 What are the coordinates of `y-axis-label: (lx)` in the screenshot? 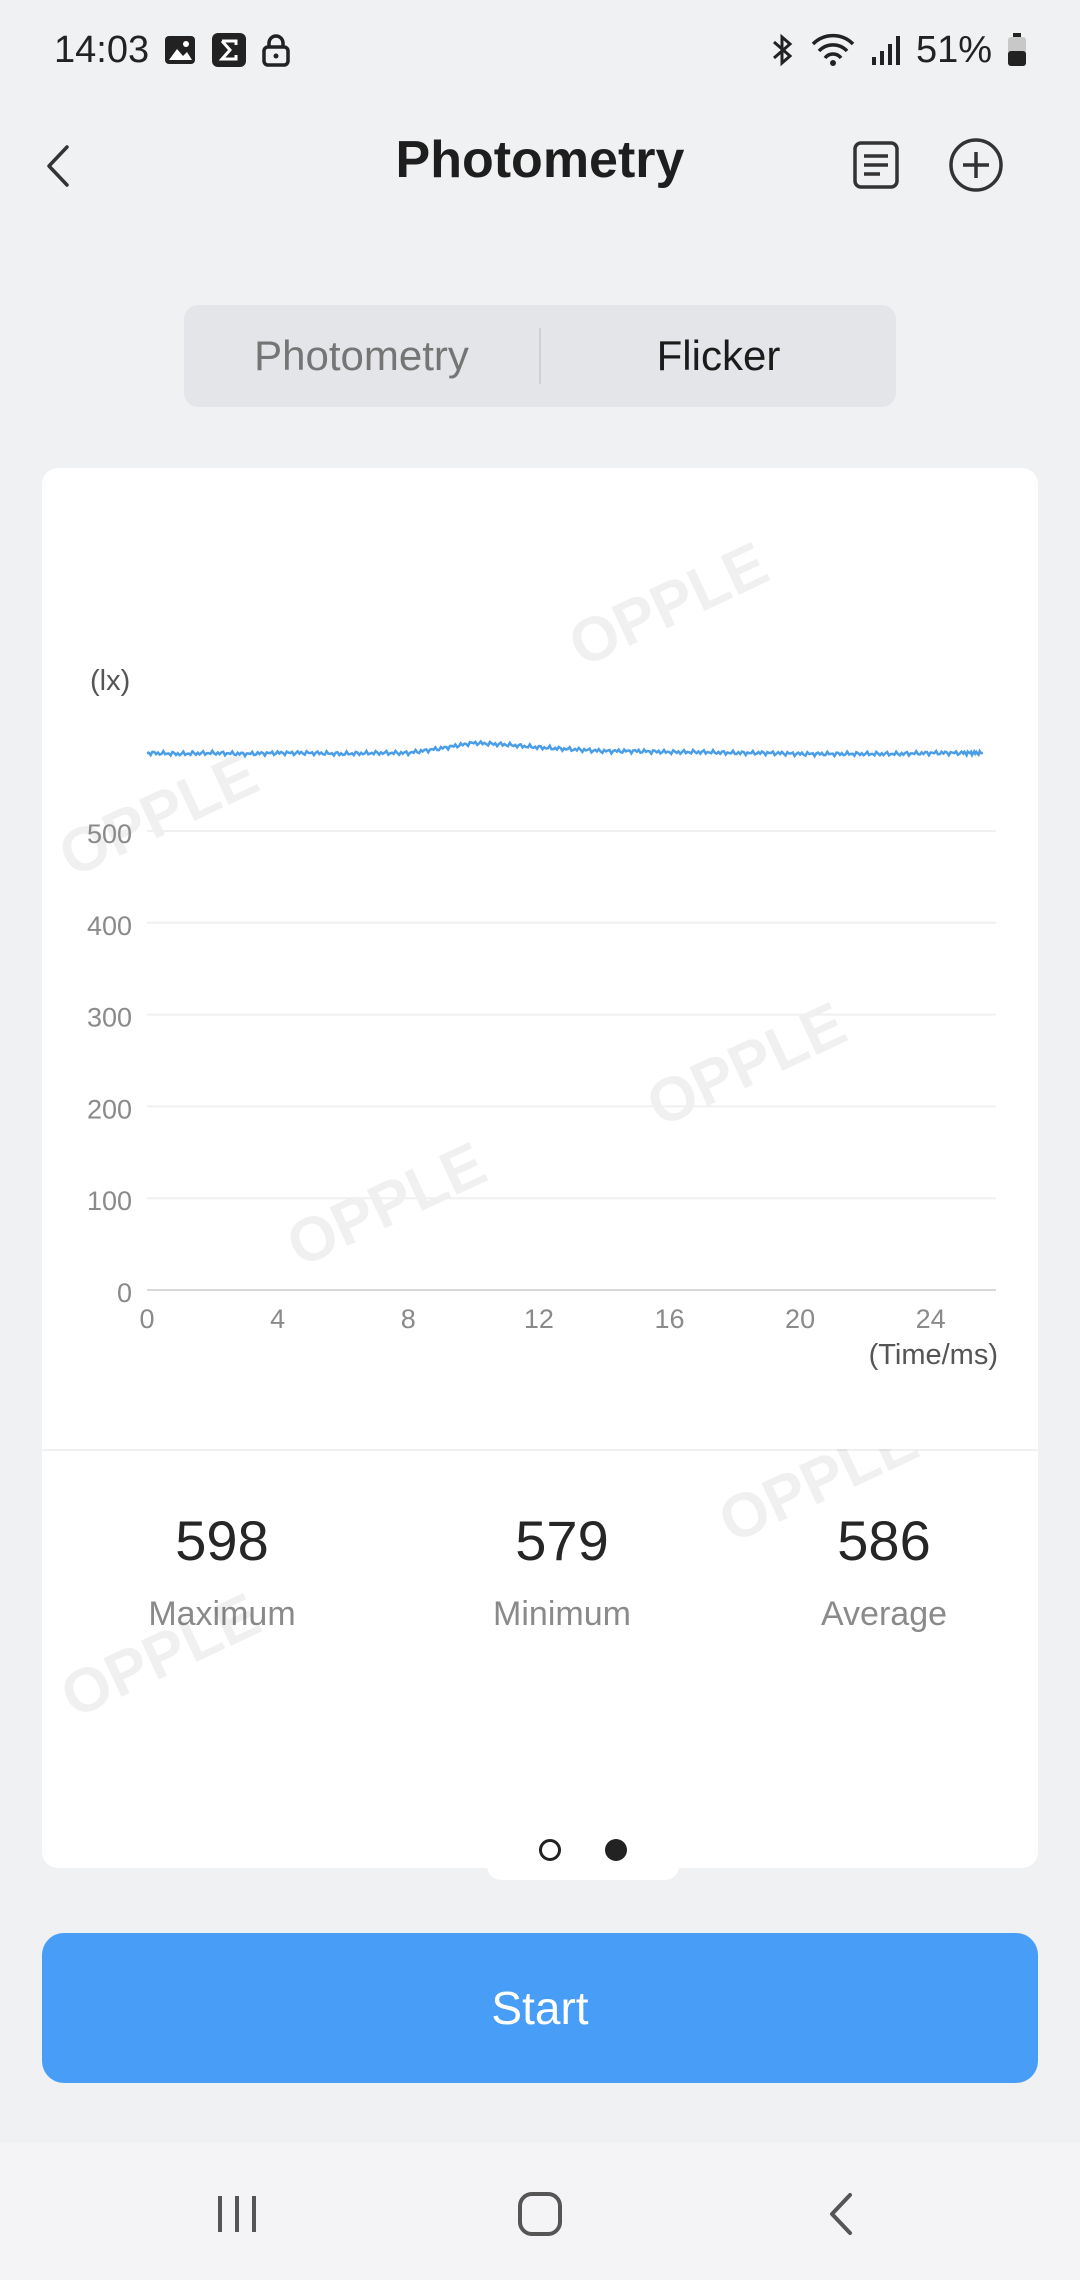 It's located at (110, 681).